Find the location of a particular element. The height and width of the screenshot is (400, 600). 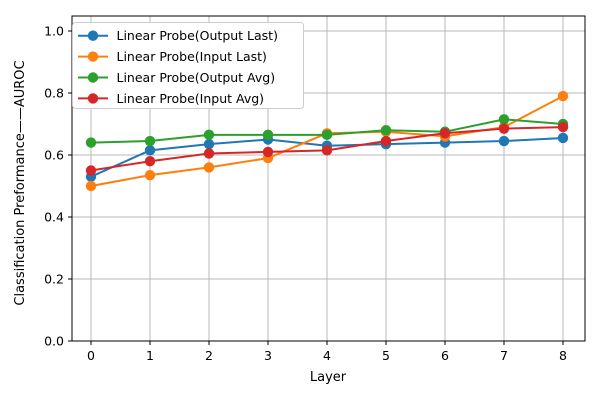

y-tick-label: 0.4 is located at coordinates (54, 217).